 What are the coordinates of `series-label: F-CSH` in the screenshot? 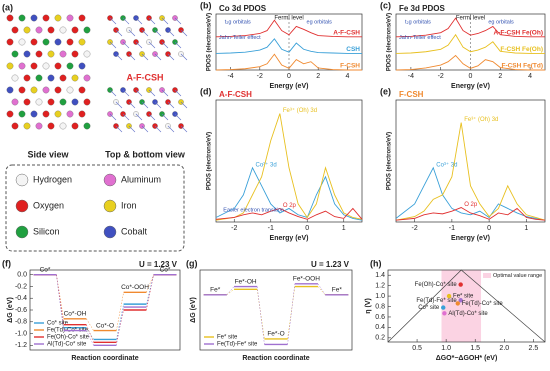 It's located at (350, 66).